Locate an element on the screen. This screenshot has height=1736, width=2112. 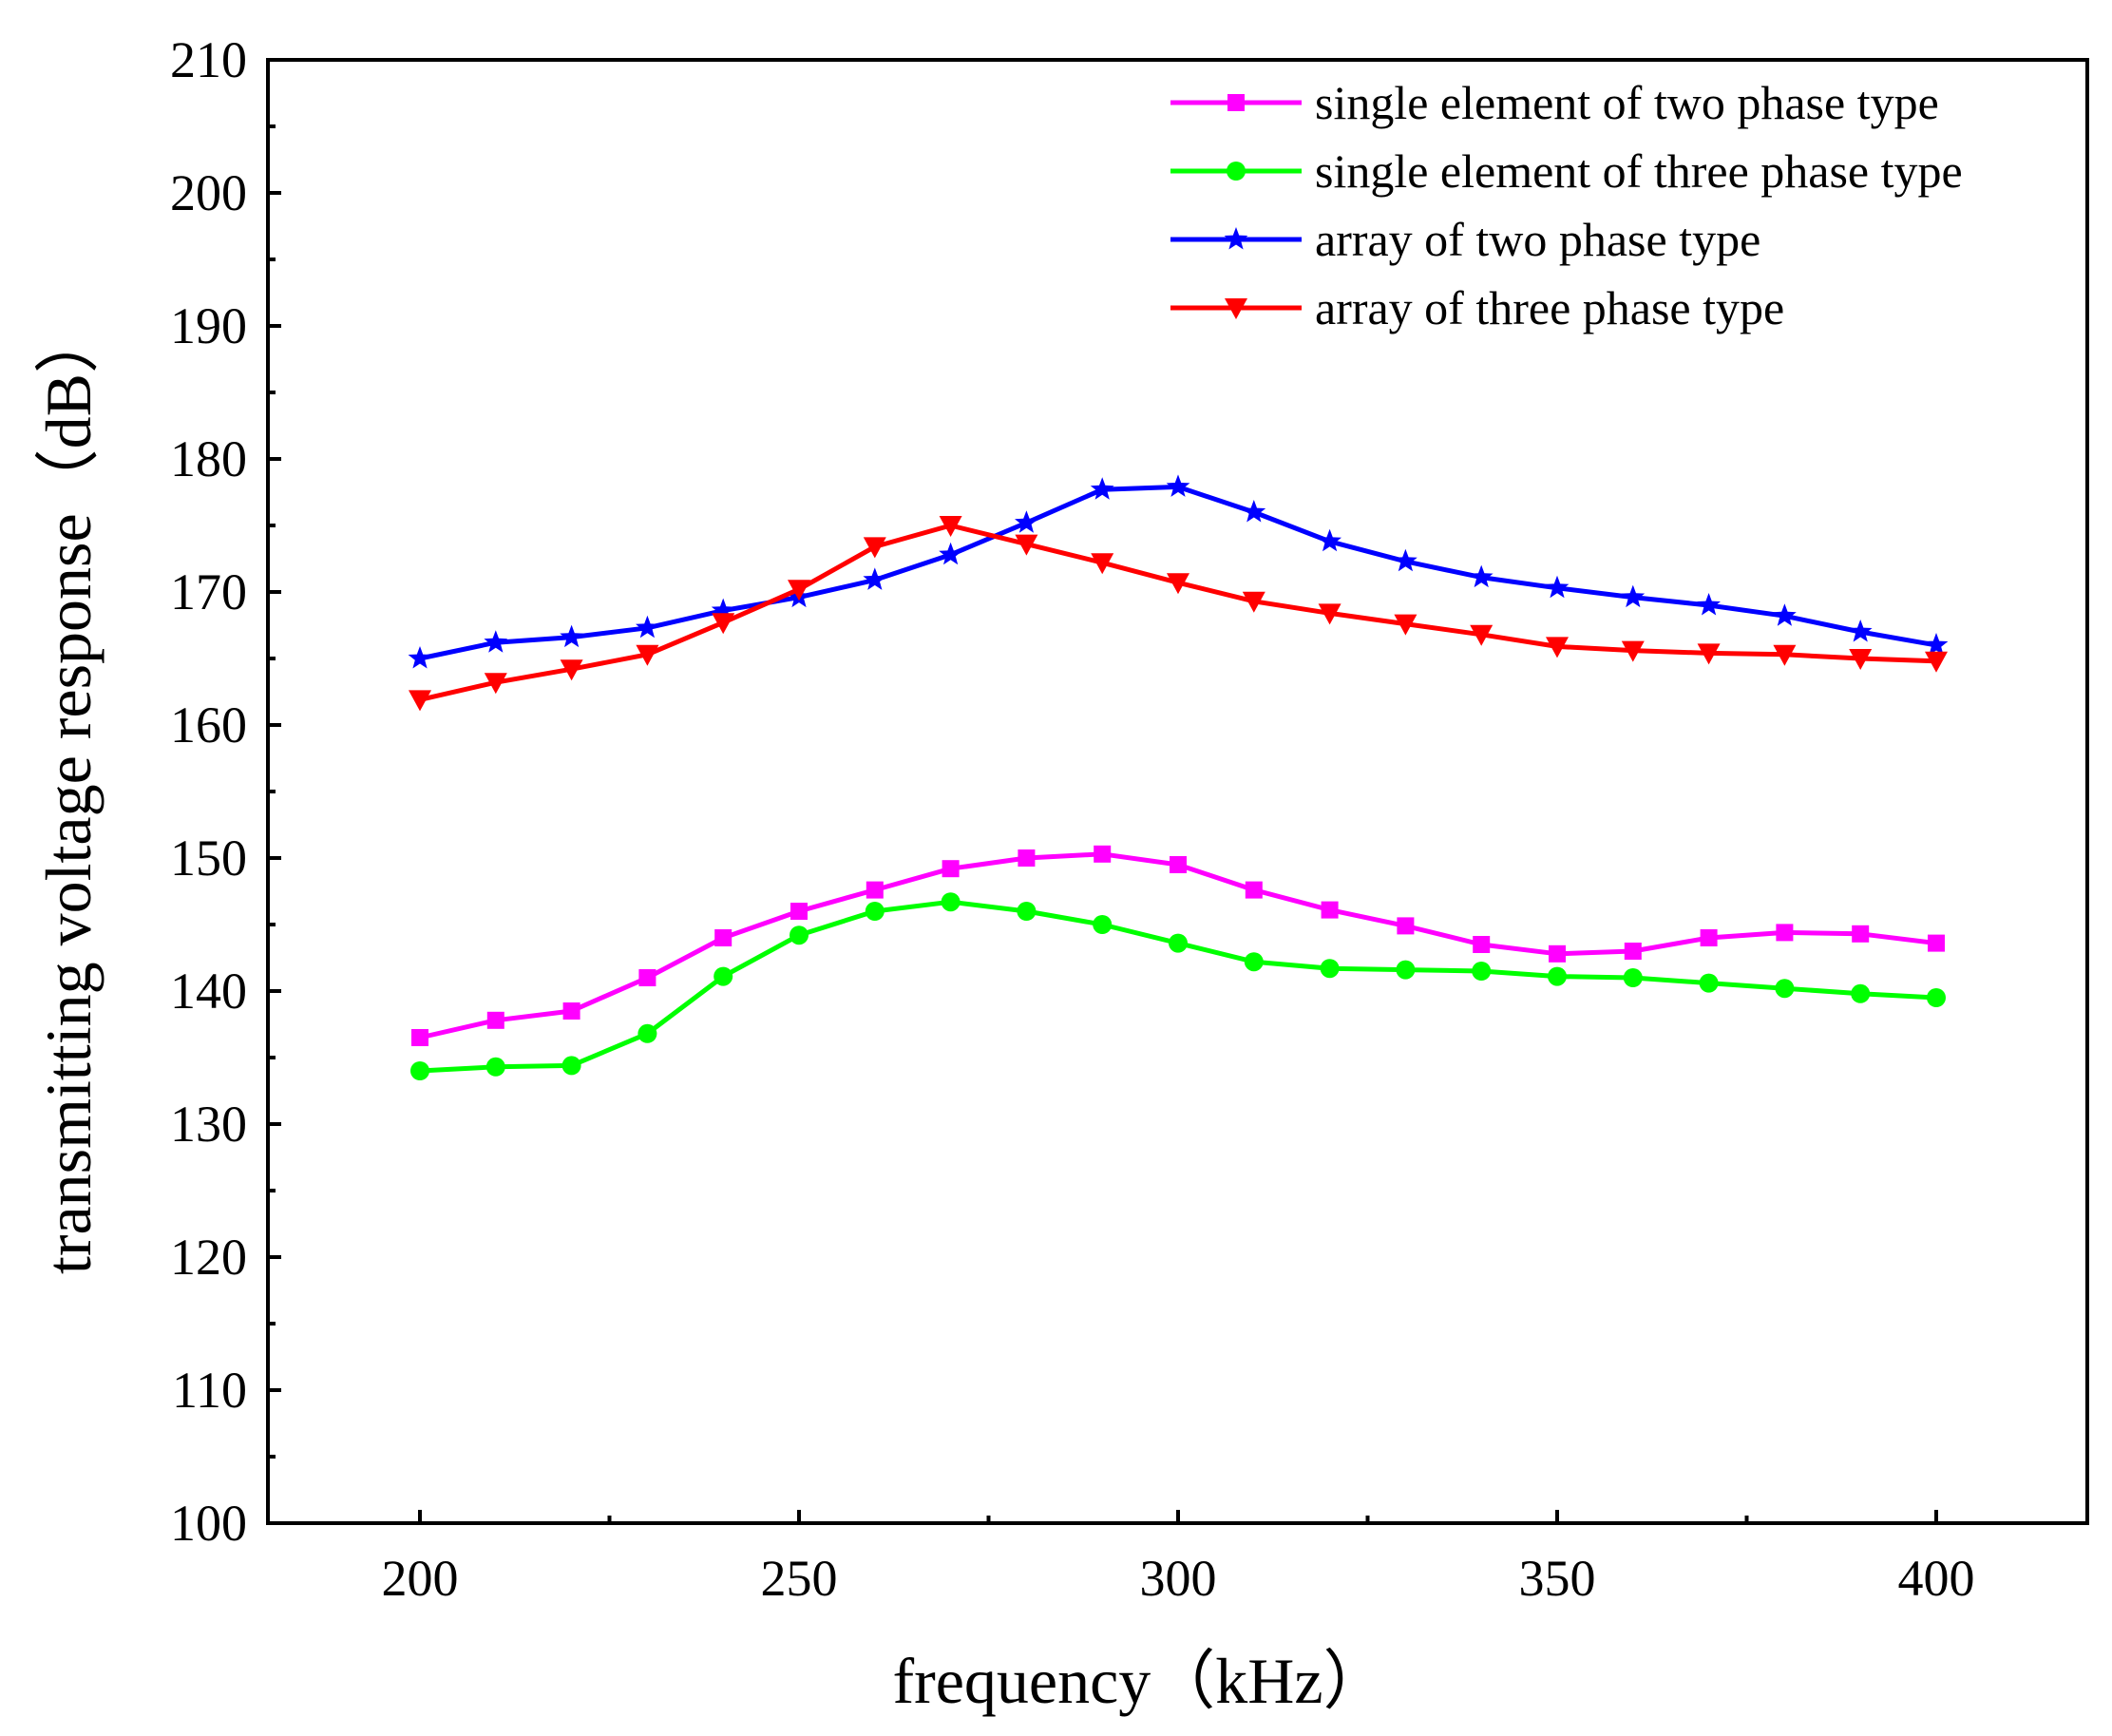
y-tick-label: 120 is located at coordinates (208, 1258).